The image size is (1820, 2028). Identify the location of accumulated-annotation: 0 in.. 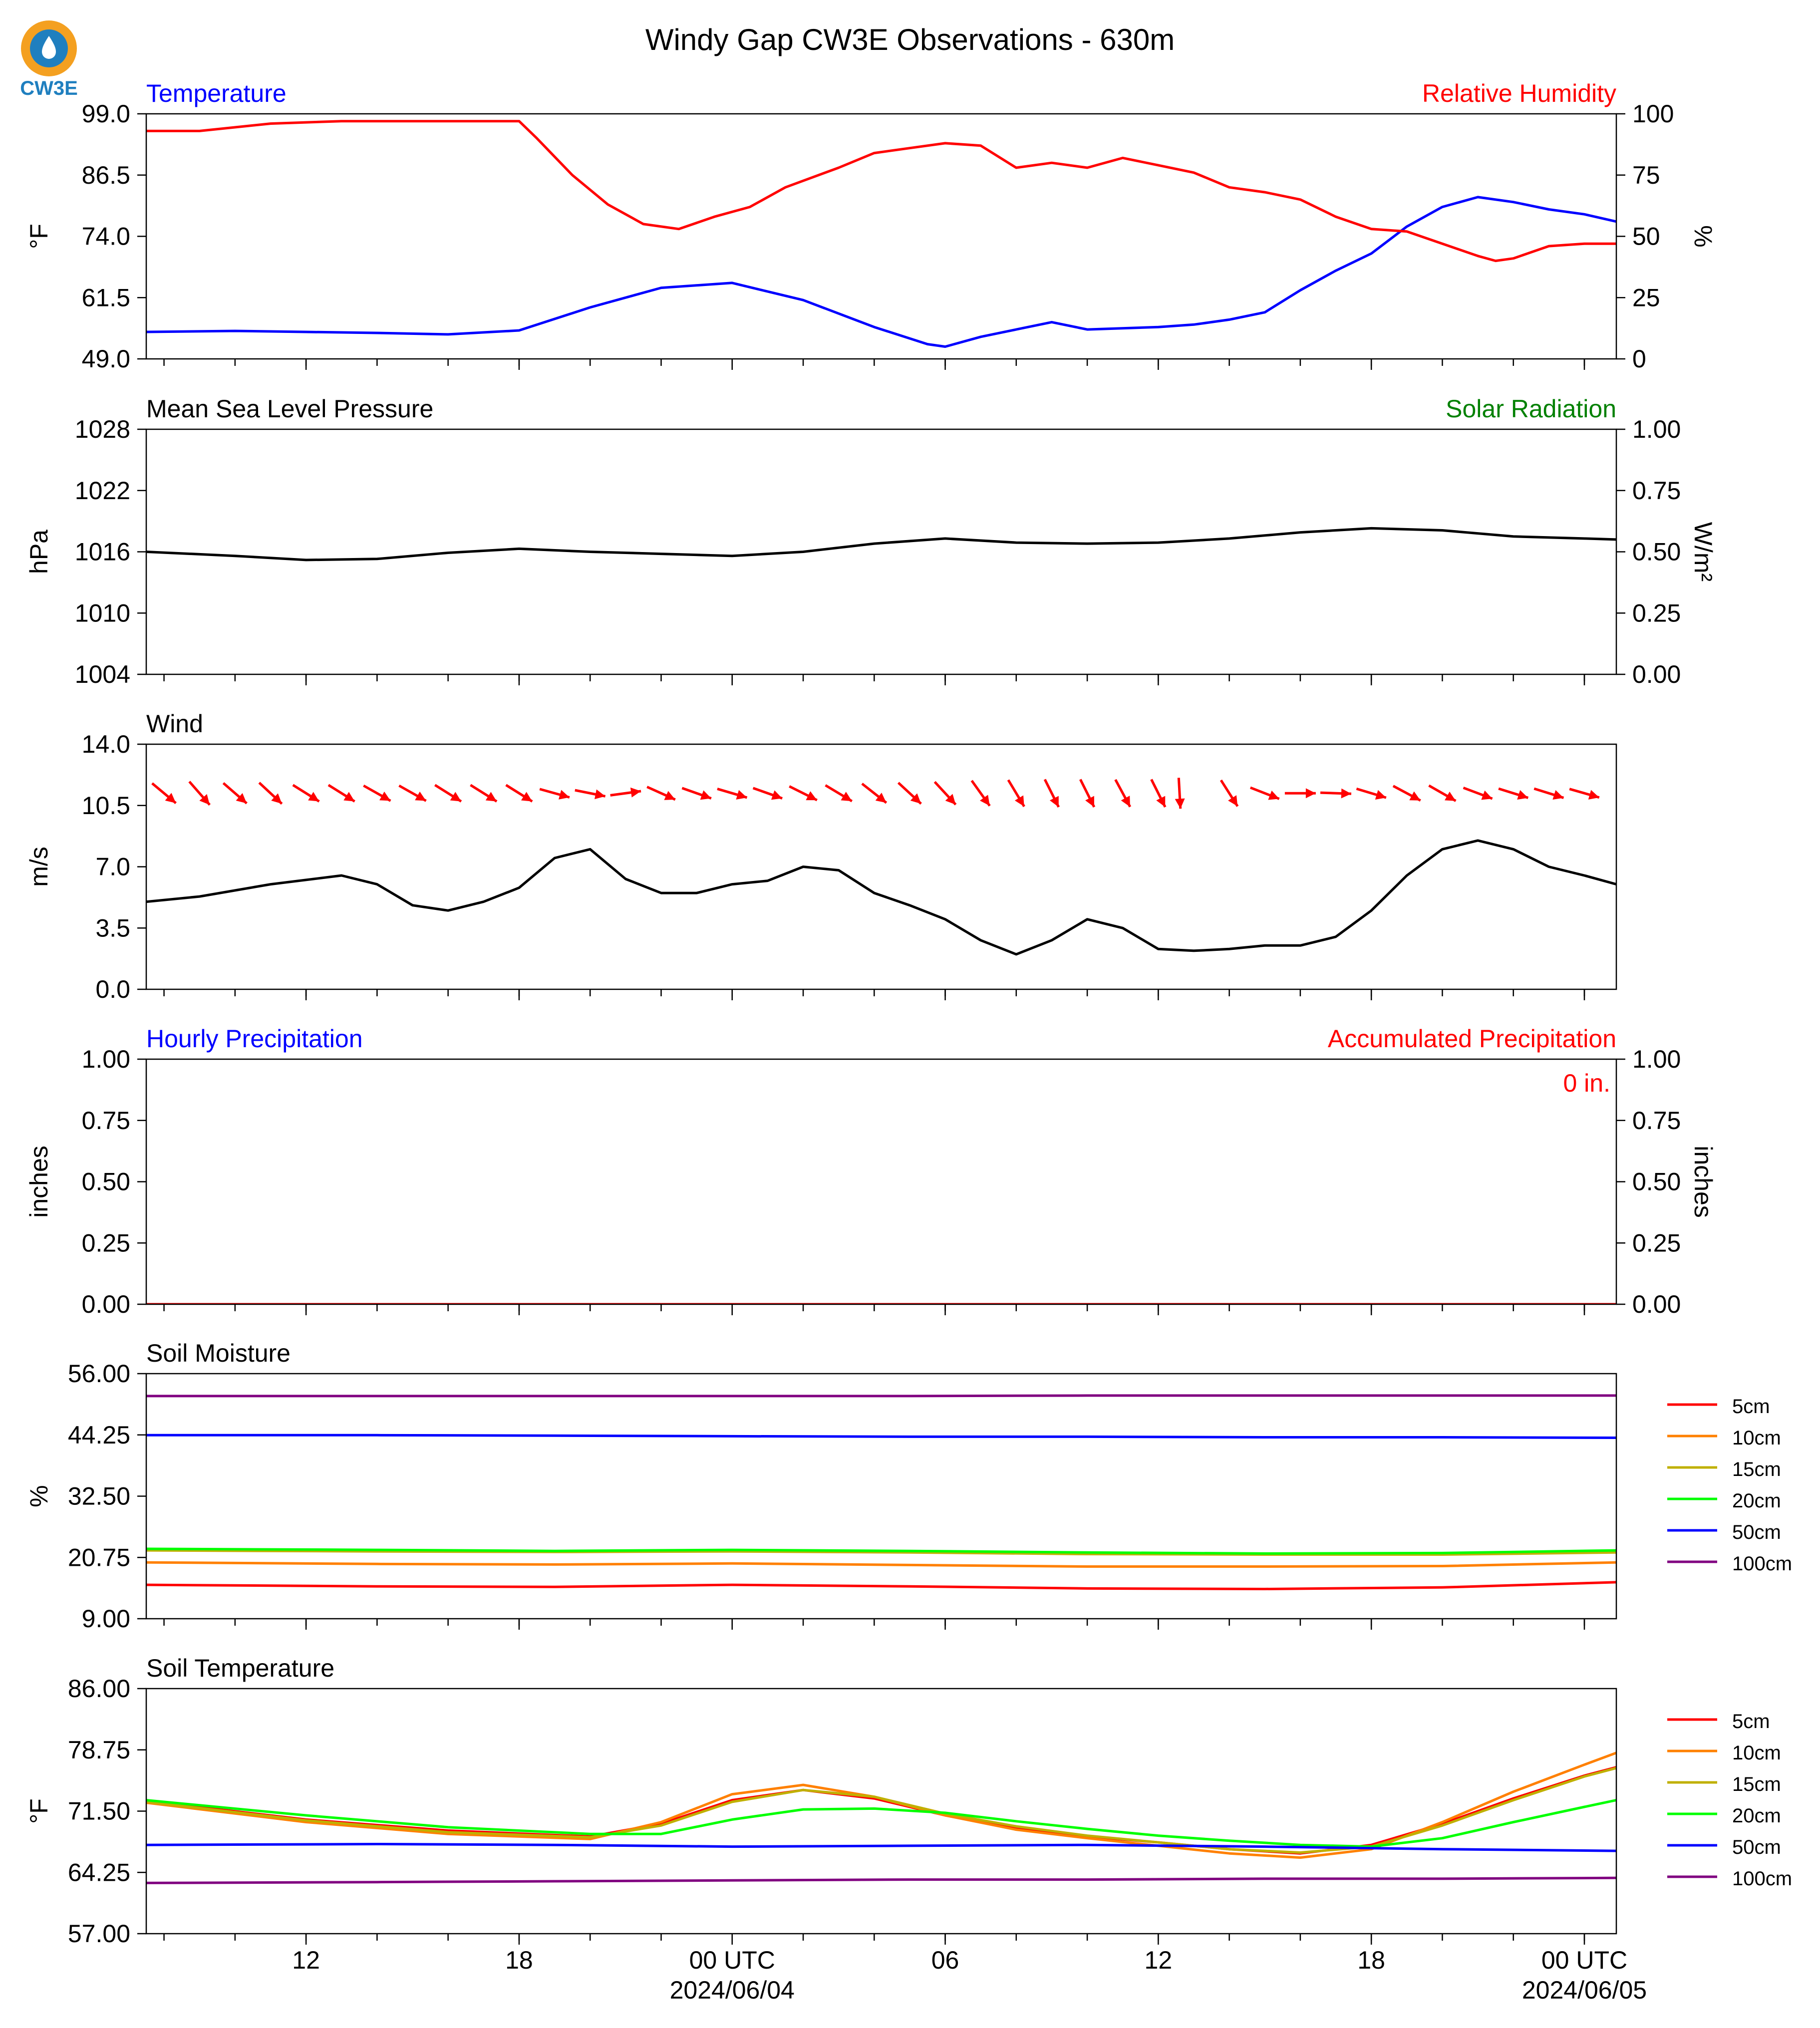
(1586, 1083).